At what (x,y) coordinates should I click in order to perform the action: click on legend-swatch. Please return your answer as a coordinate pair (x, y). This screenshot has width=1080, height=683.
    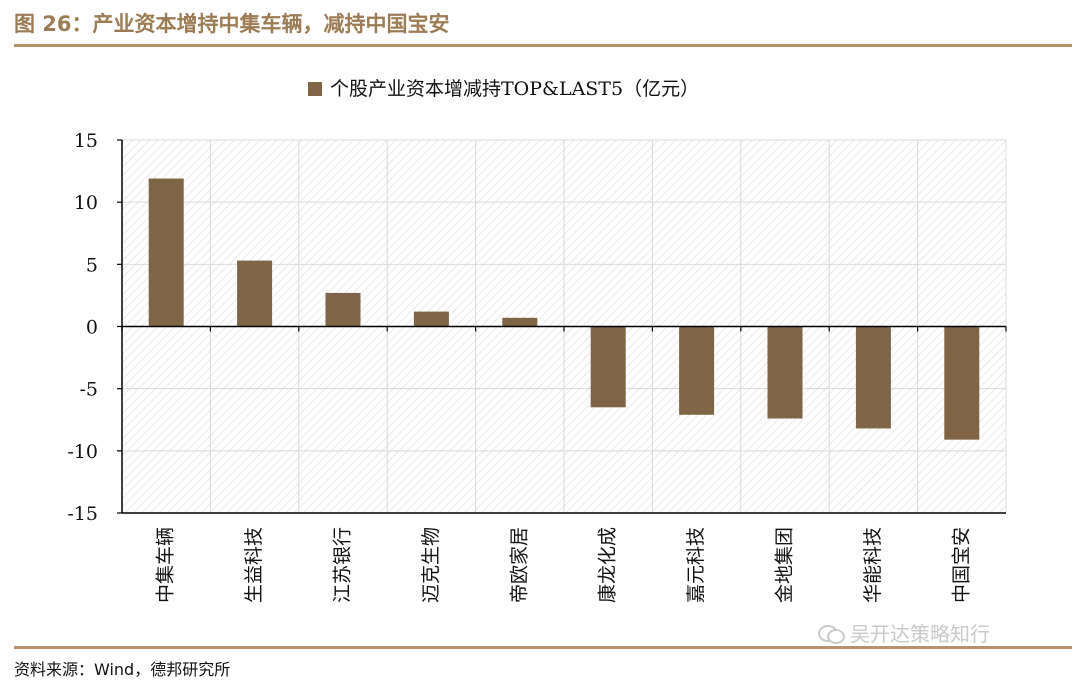
    Looking at the image, I should click on (315, 89).